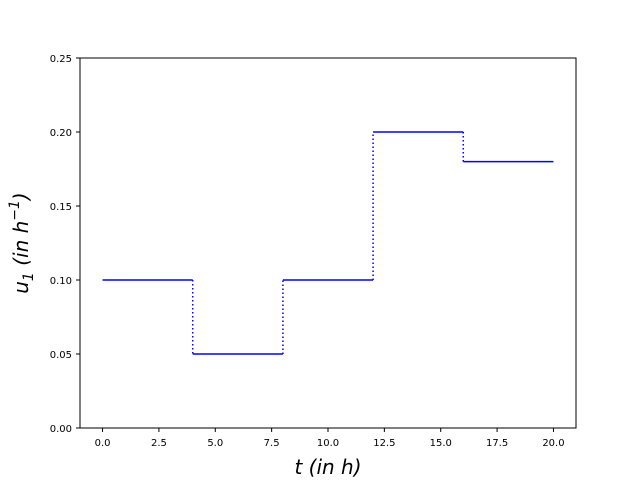 The width and height of the screenshot is (640, 480). I want to click on y-axis-label-base: u, so click(21, 287).